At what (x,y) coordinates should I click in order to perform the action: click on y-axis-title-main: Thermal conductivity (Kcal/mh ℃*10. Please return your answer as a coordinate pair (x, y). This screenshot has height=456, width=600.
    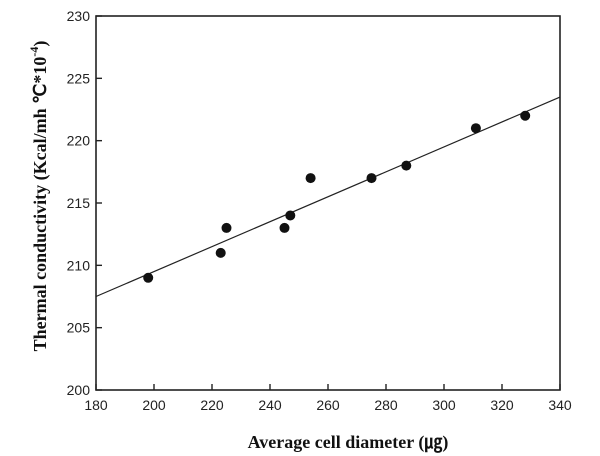
    Looking at the image, I should click on (40, 204).